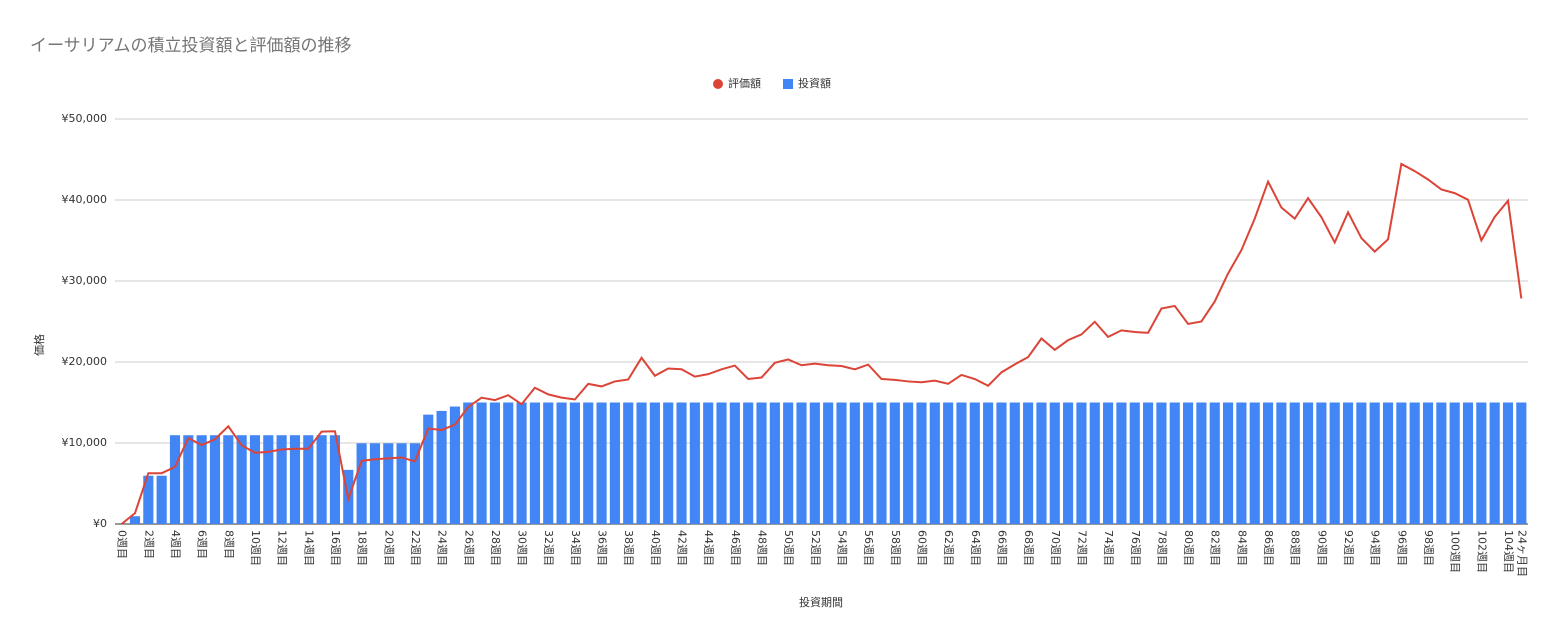 The height and width of the screenshot is (641, 1560). I want to click on x-tick-label: 88週目, so click(1295, 548).